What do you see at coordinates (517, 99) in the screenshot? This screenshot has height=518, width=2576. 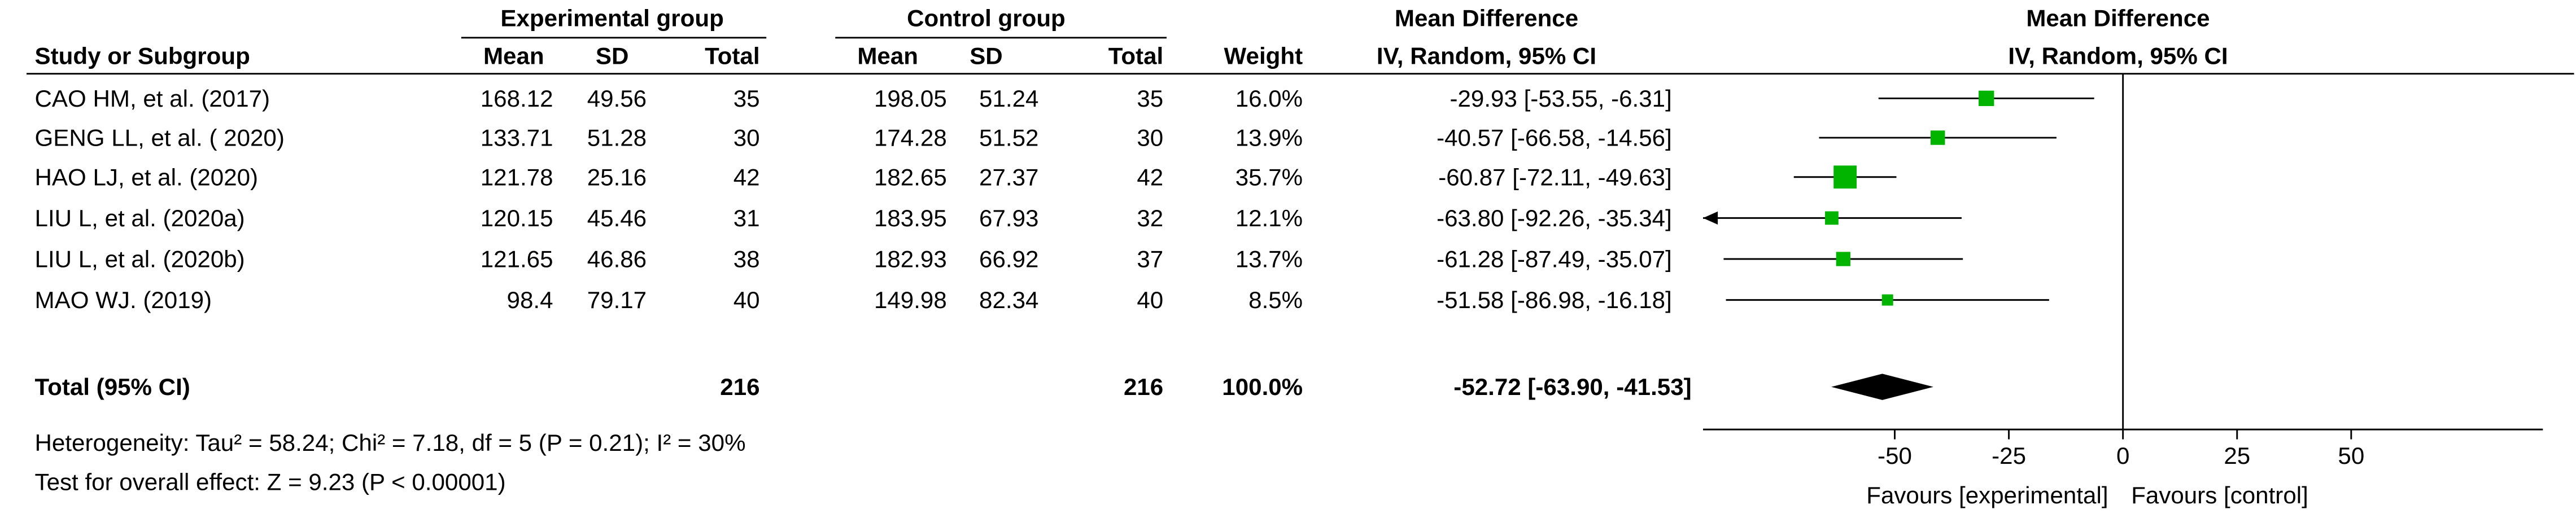 I see `cell: 168.12` at bounding box center [517, 99].